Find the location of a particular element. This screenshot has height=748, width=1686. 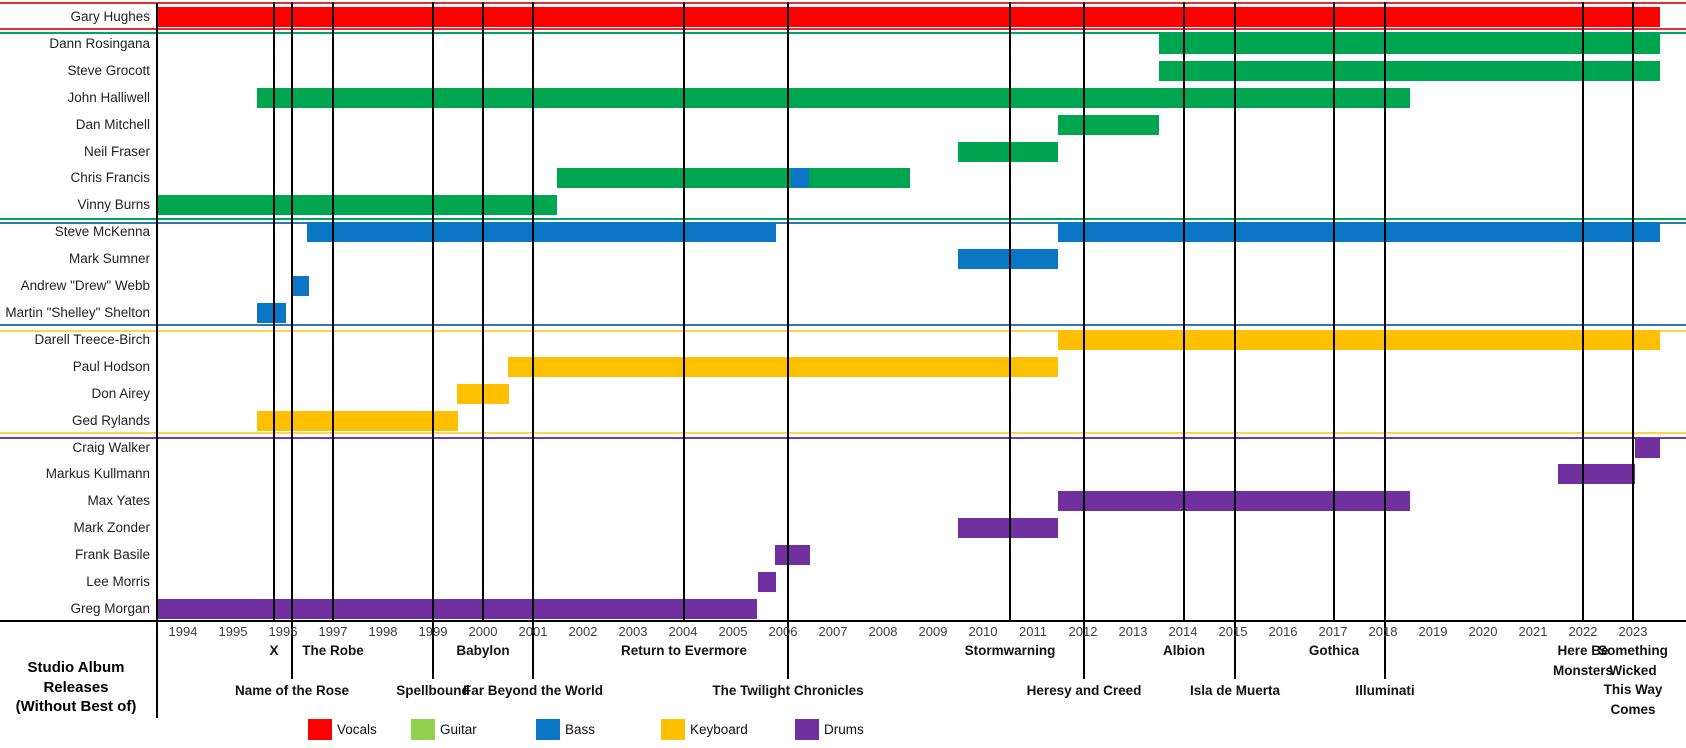

member-label: Markus Kullmann is located at coordinates (97, 474).